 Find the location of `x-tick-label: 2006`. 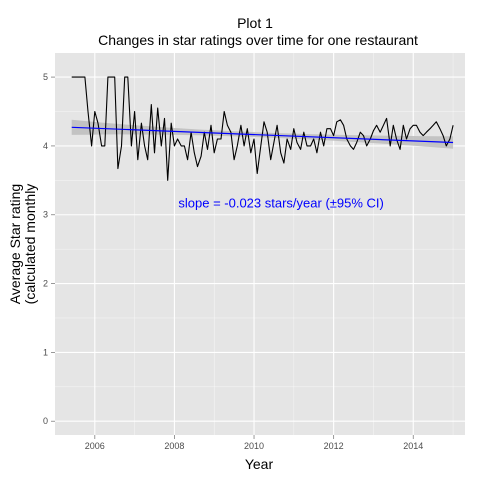

x-tick-label: 2006 is located at coordinates (95, 446).